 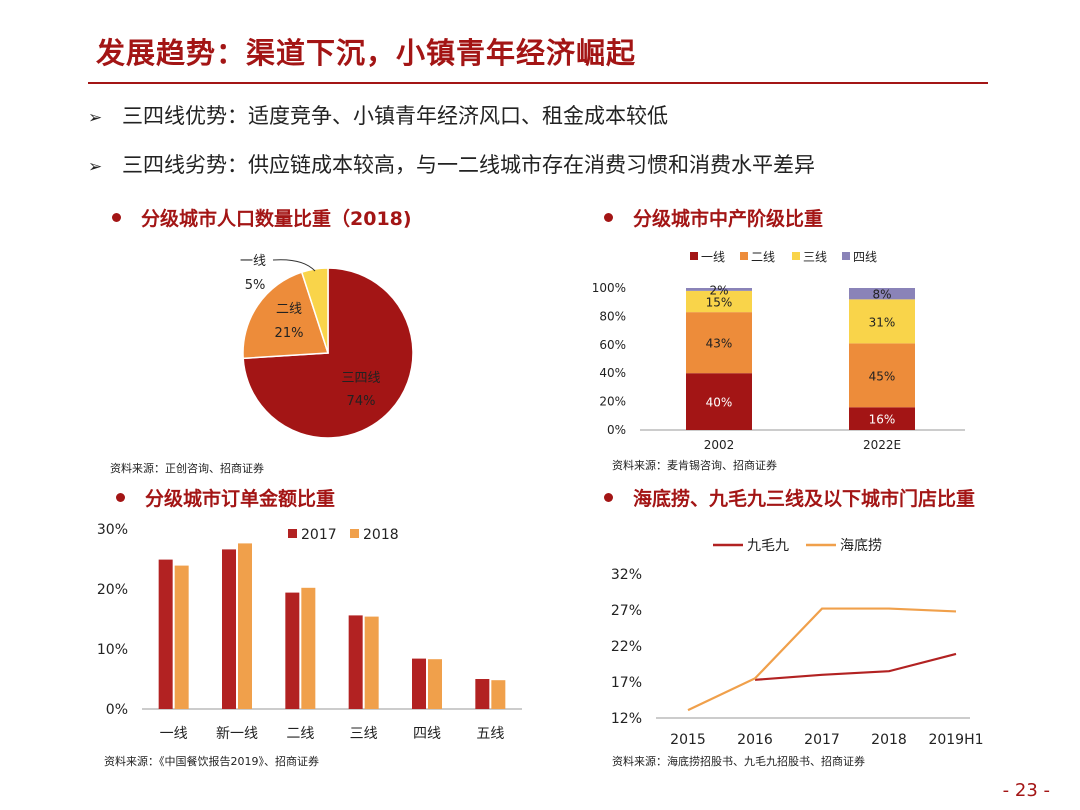 I want to click on bars-heading: 分级城市订单金额比重, so click(x=225, y=497).